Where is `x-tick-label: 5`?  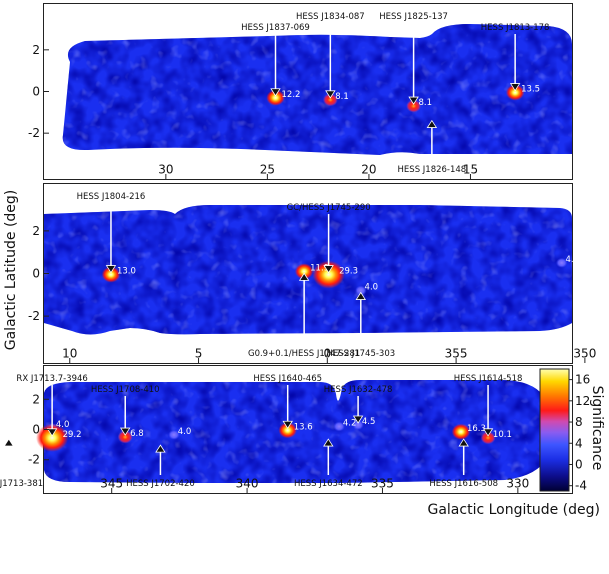
x-tick-label: 5 is located at coordinates (199, 354).